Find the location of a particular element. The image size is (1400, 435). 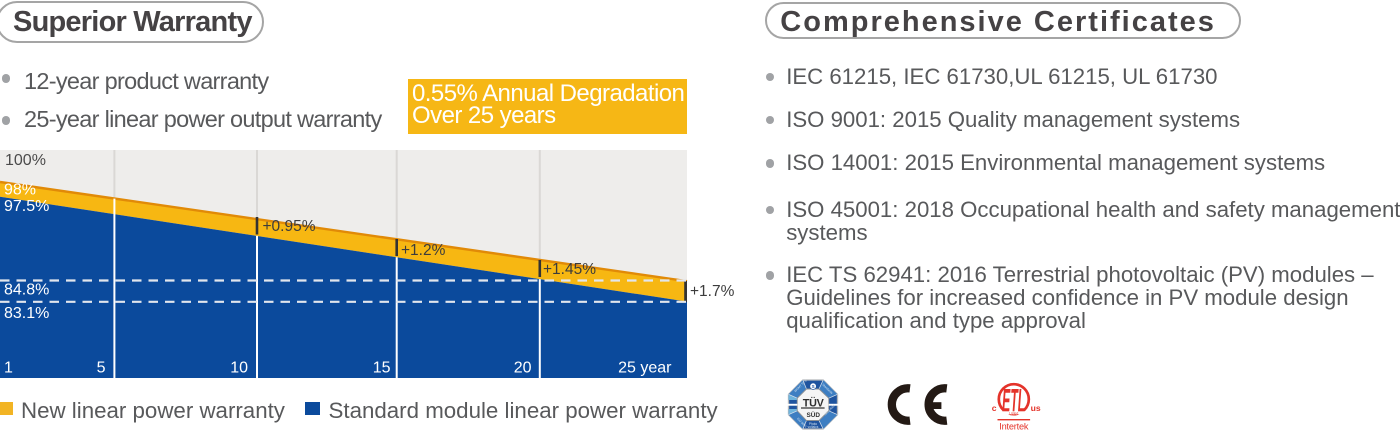

svg-text: SÜD is located at coordinates (813, 414).